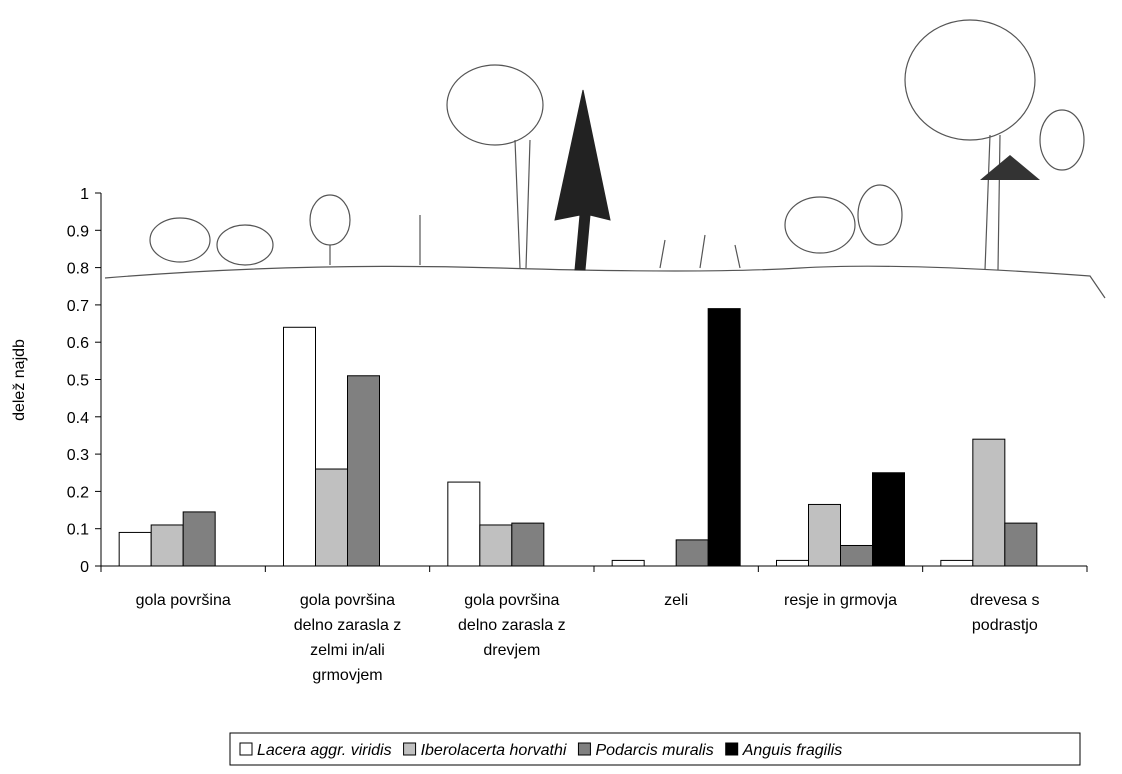 Image resolution: width=1122 pixels, height=774 pixels. Describe the element at coordinates (840, 600) in the screenshot. I see `x-tick-label: resje in grmovja` at that location.